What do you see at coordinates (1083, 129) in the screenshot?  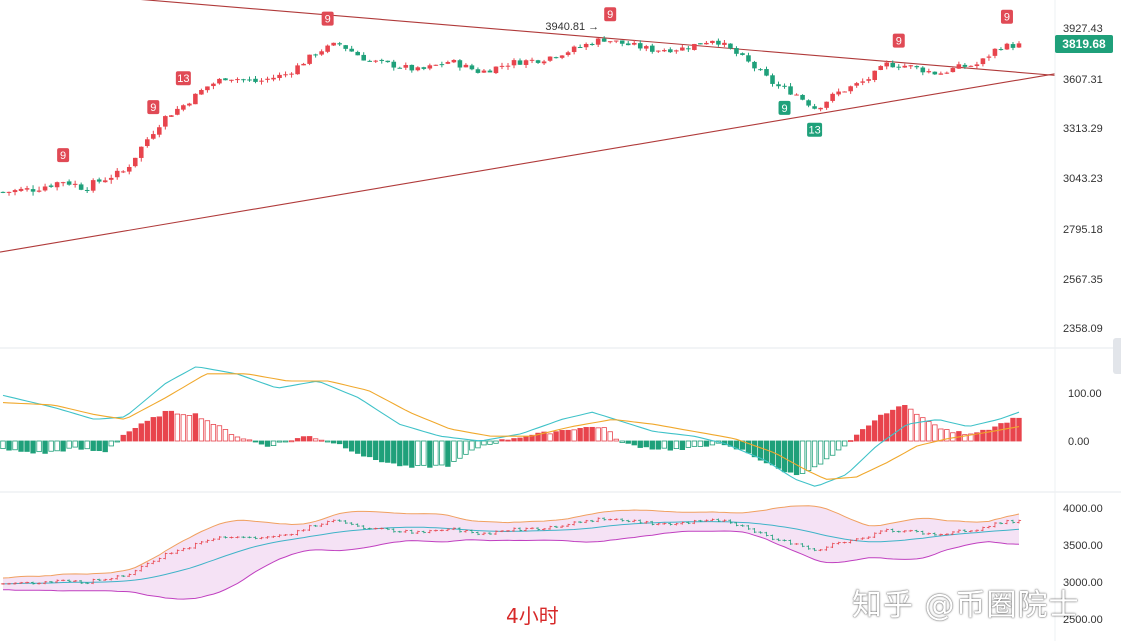 I see `price-axis-tick: 3313.29` at bounding box center [1083, 129].